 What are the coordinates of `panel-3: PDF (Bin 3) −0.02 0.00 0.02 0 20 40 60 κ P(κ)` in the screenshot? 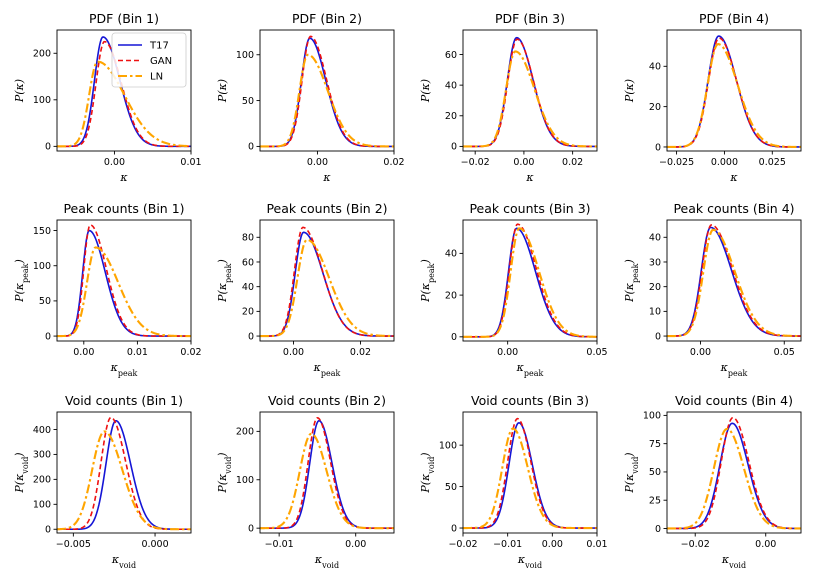 It's located at (508, 97).